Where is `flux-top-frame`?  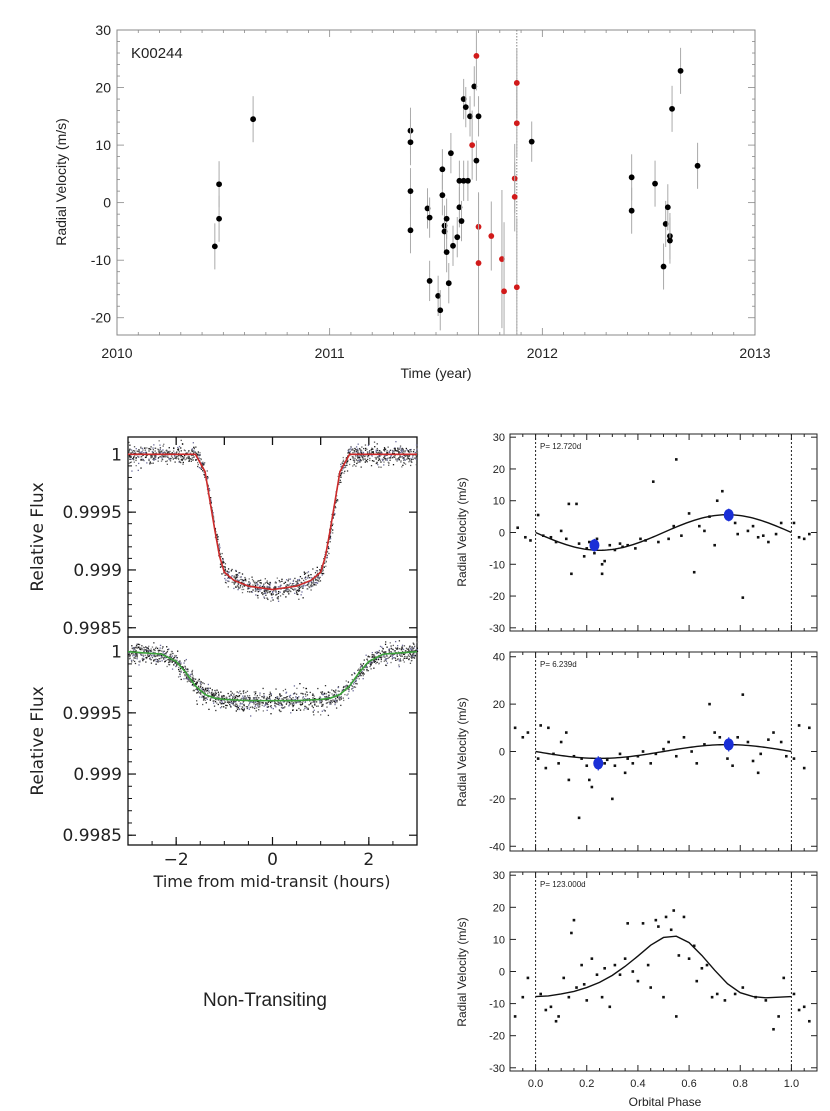 flux-top-frame is located at coordinates (272, 537).